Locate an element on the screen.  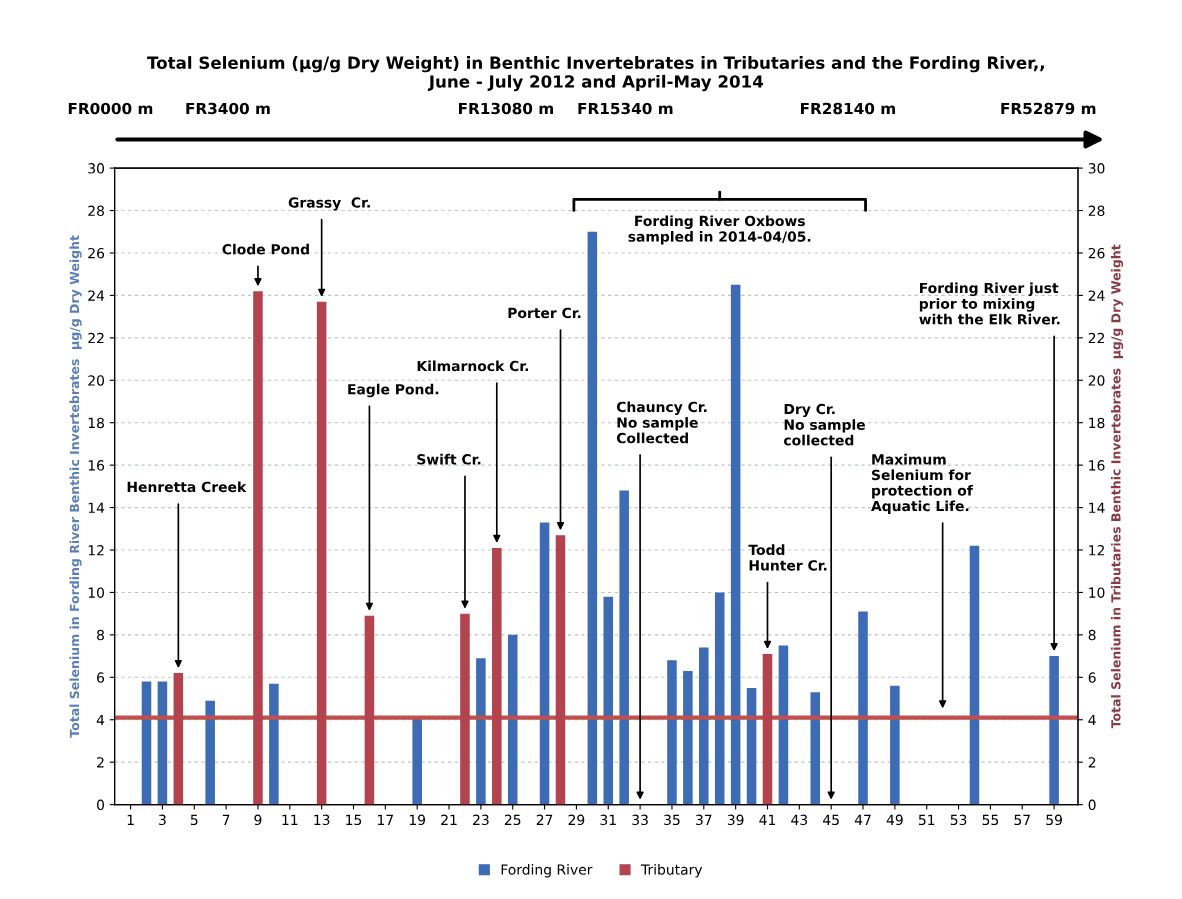
x-tick-label: 57 is located at coordinates (1022, 820).